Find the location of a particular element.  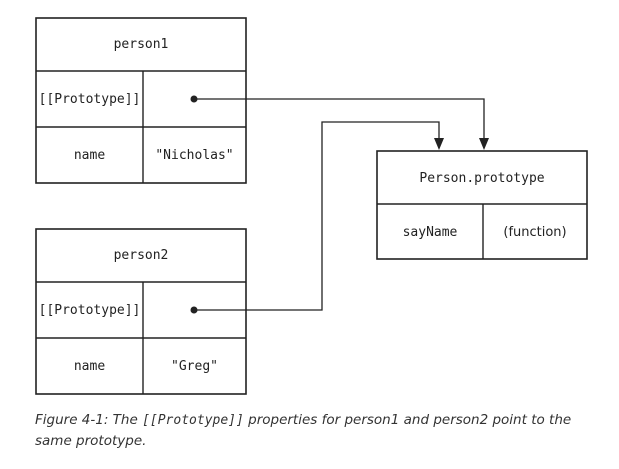

person1-name-key: name is located at coordinates (89, 155).